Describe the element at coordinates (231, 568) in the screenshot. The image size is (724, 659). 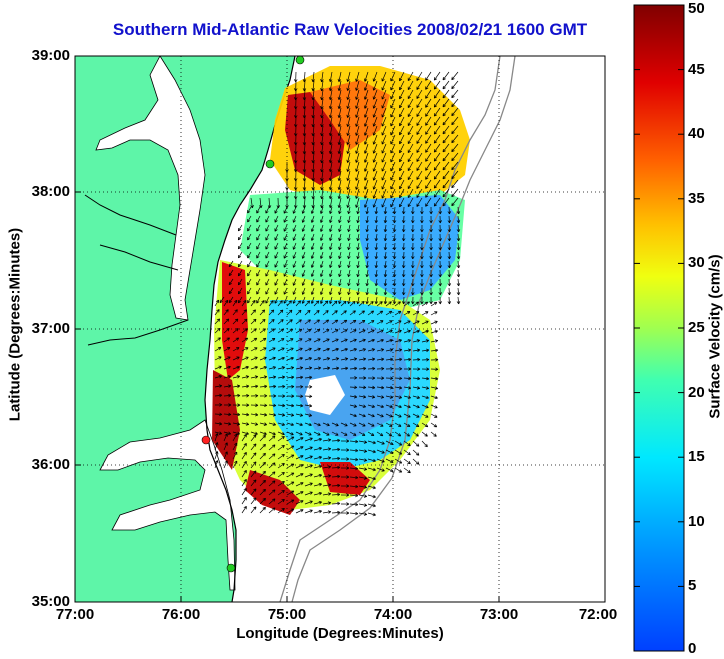
I see `station-marker-hatteras` at that location.